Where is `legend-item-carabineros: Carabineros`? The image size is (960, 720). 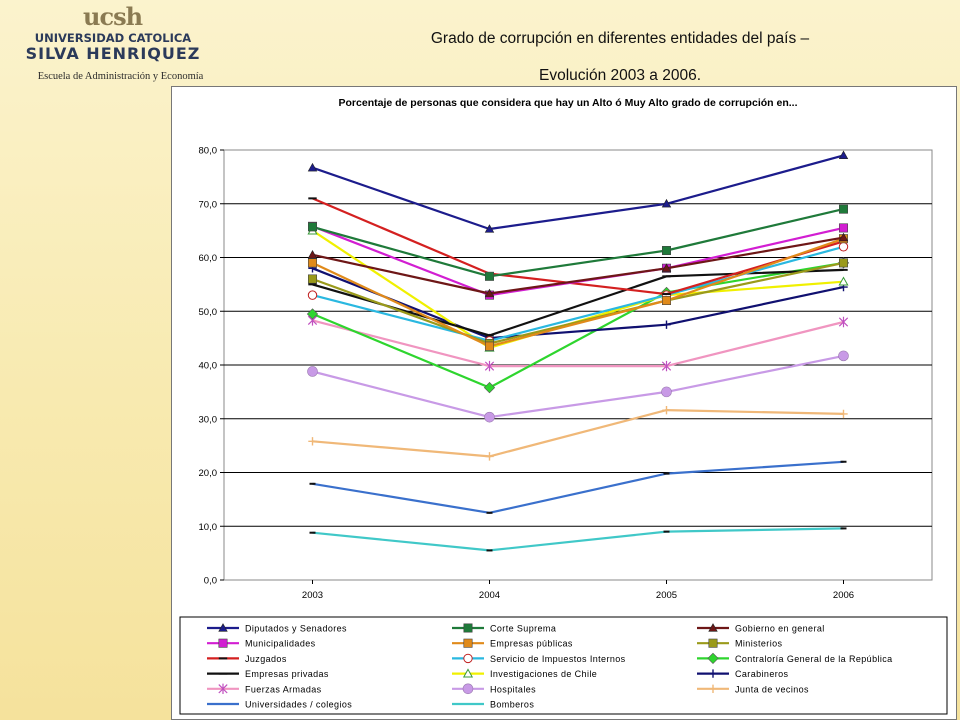
legend-item-carabineros: Carabineros is located at coordinates (742, 674).